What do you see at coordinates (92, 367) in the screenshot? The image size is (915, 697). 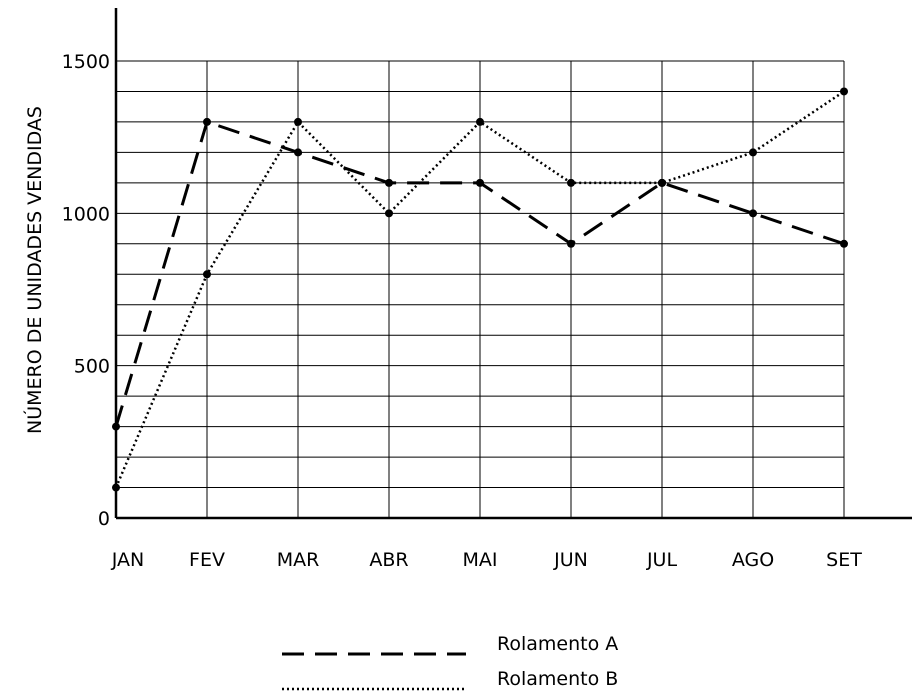 I see `y-tick-label: 500` at bounding box center [92, 367].